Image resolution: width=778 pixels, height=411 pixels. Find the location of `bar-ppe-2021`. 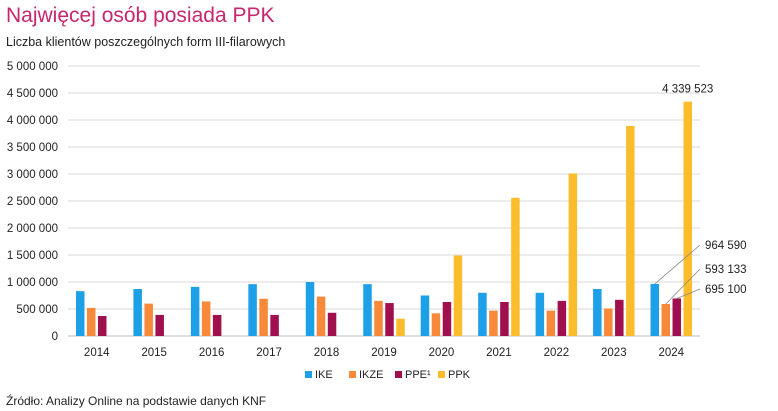

bar-ppe-2021 is located at coordinates (504, 318).